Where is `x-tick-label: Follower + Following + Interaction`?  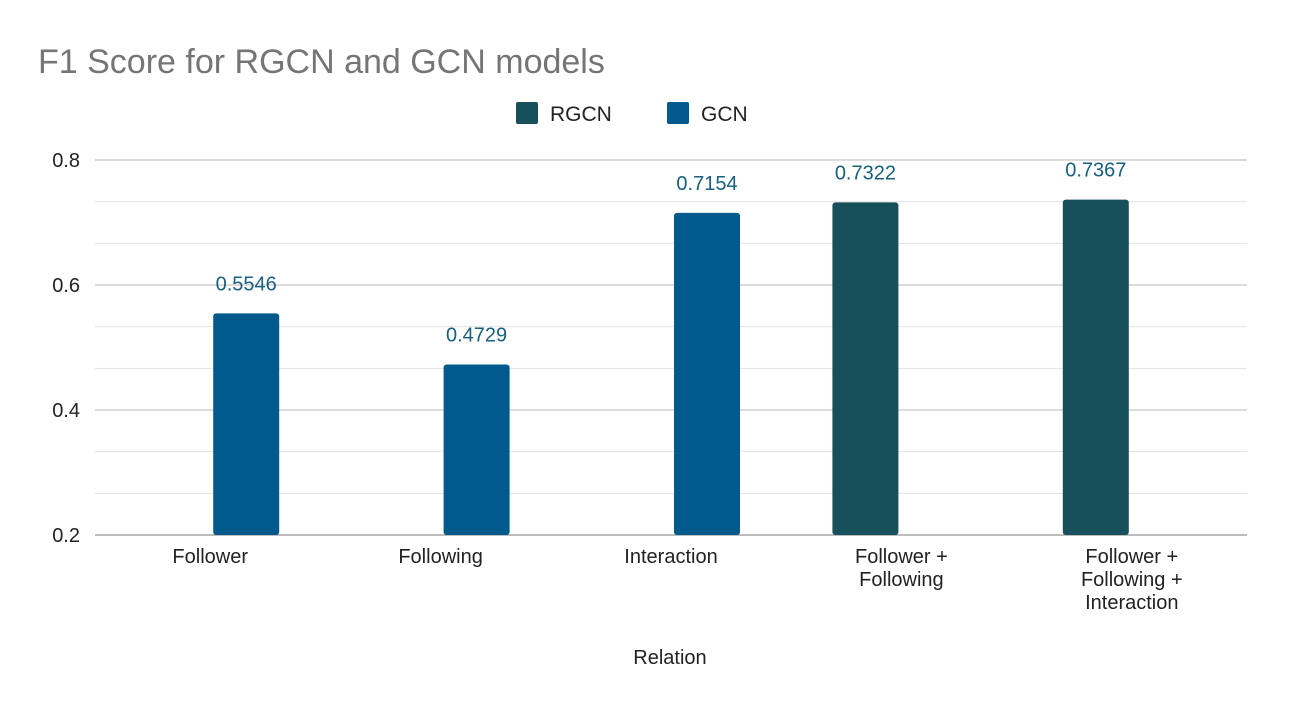 x-tick-label: Follower + Following + Interaction is located at coordinates (1132, 580).